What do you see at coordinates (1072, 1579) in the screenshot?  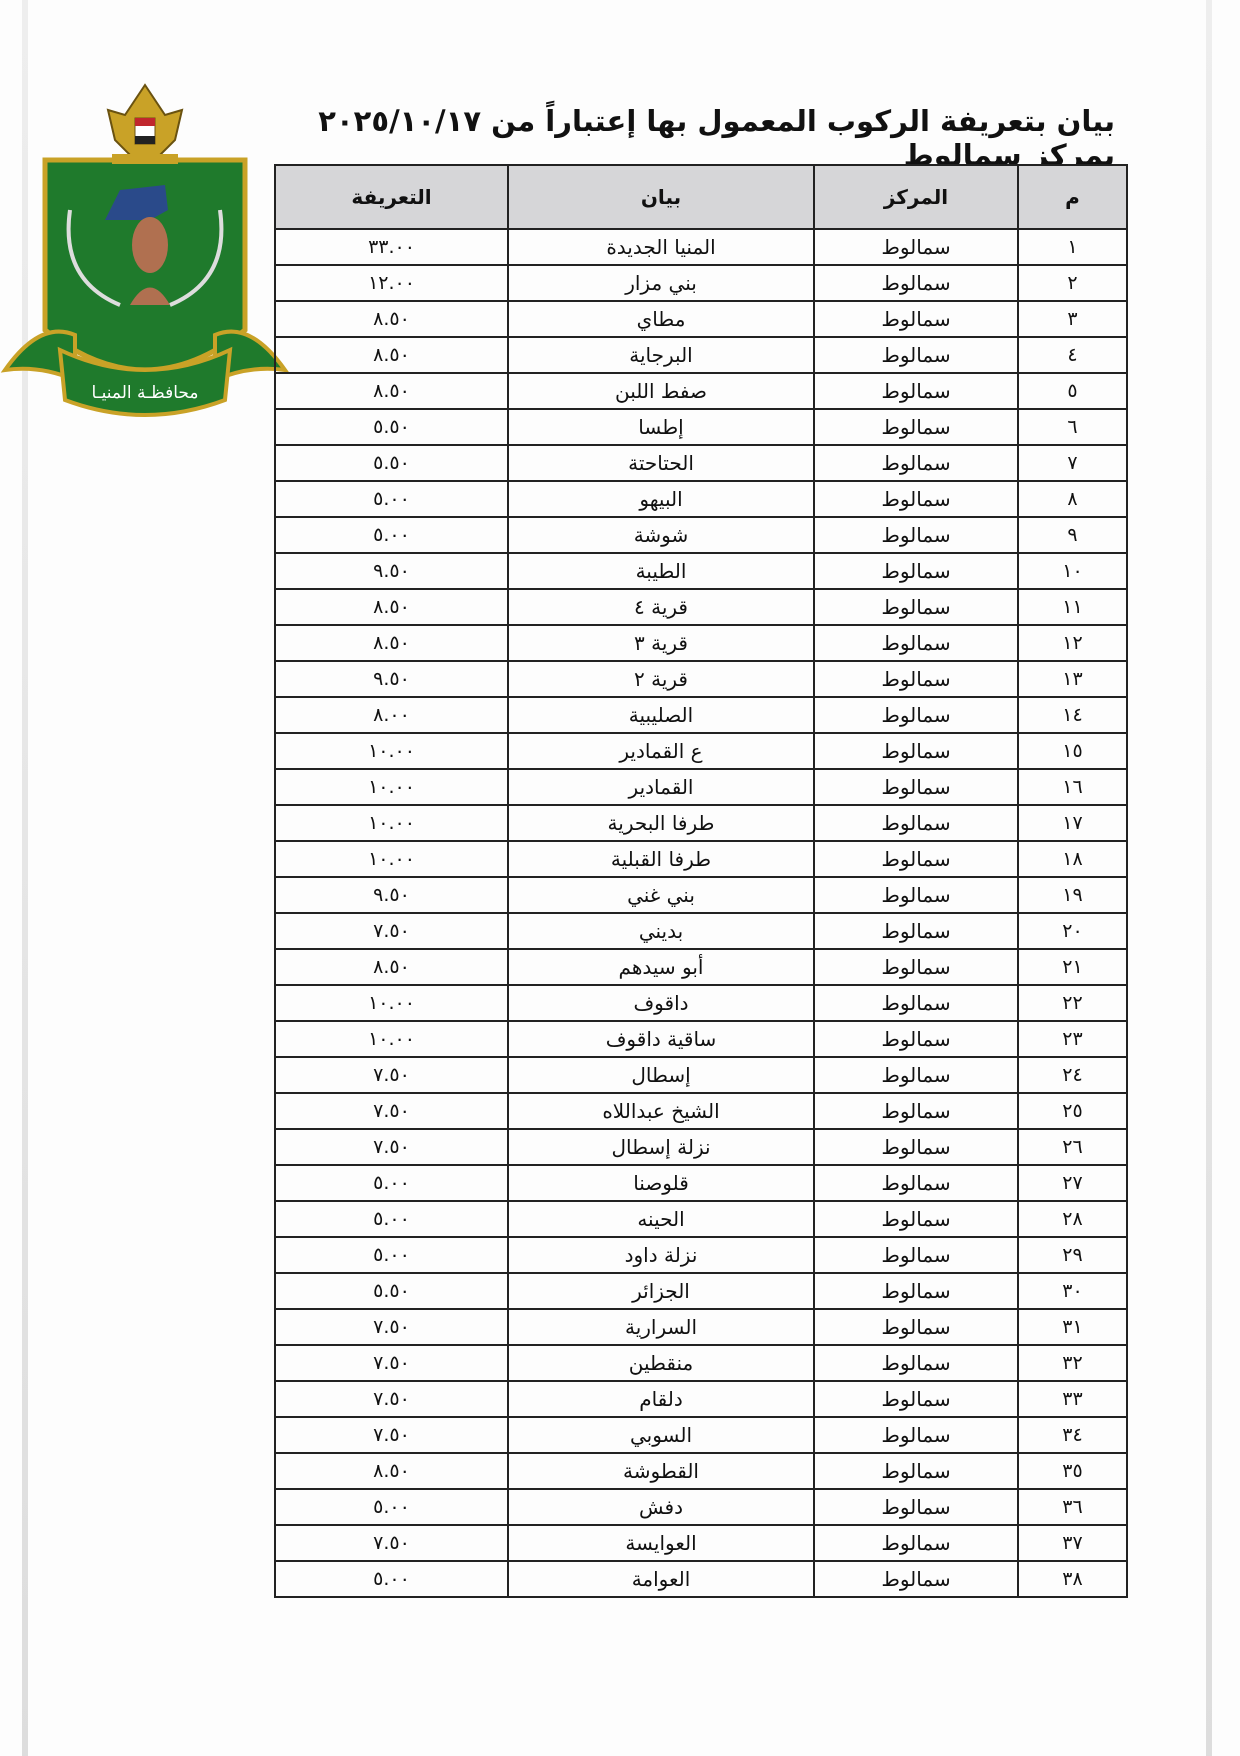 I see `cell-index: ٣٨` at bounding box center [1072, 1579].